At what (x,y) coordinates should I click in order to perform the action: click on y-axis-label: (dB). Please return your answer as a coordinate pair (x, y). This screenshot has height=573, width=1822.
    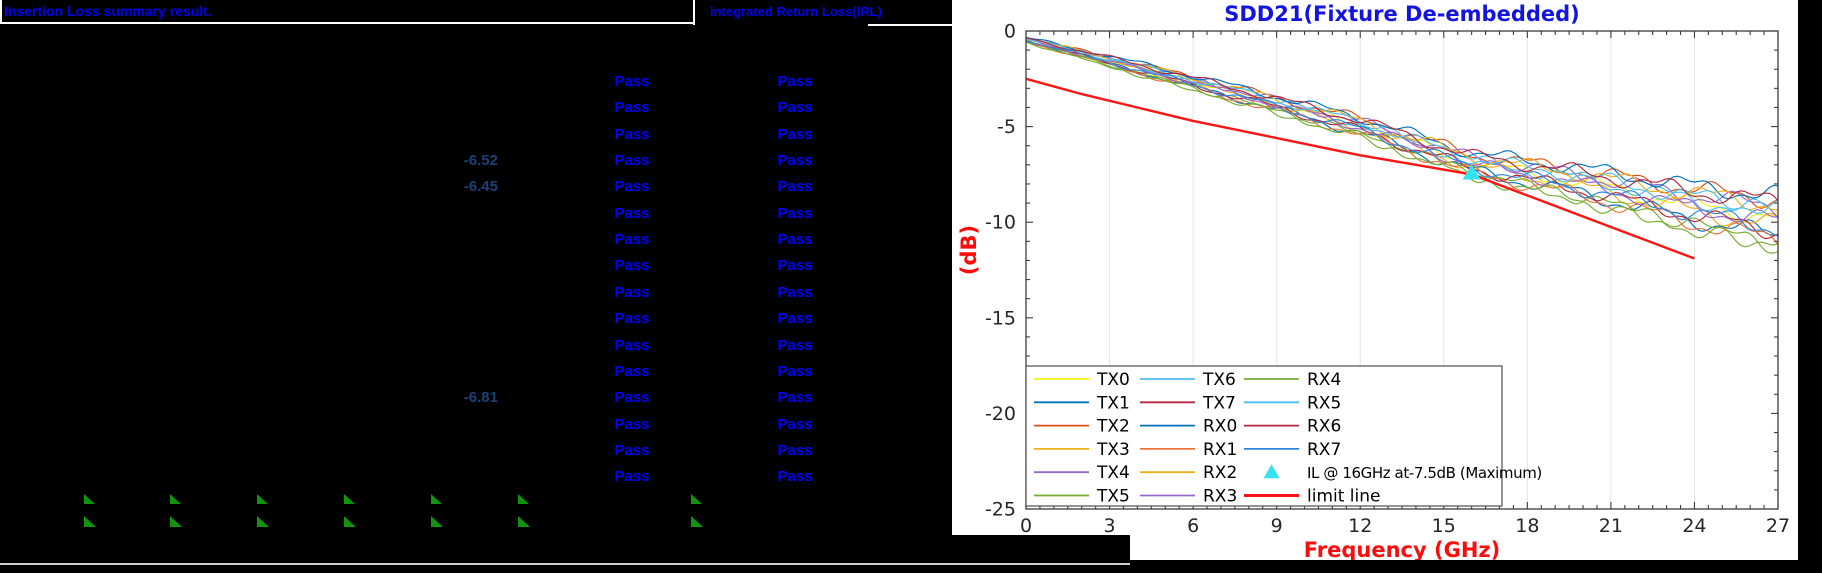
    Looking at the image, I should click on (969, 250).